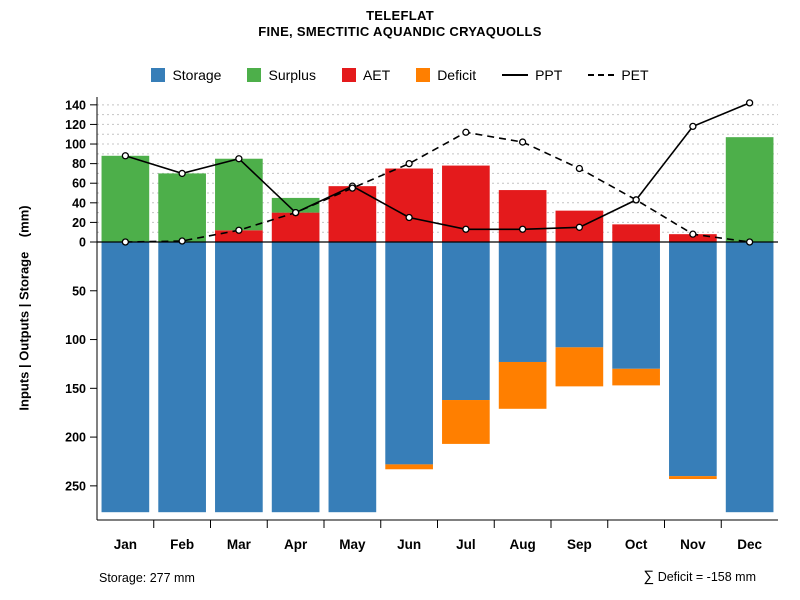 The height and width of the screenshot is (600, 800). What do you see at coordinates (75, 438) in the screenshot?
I see `svg-text: 200` at bounding box center [75, 438].